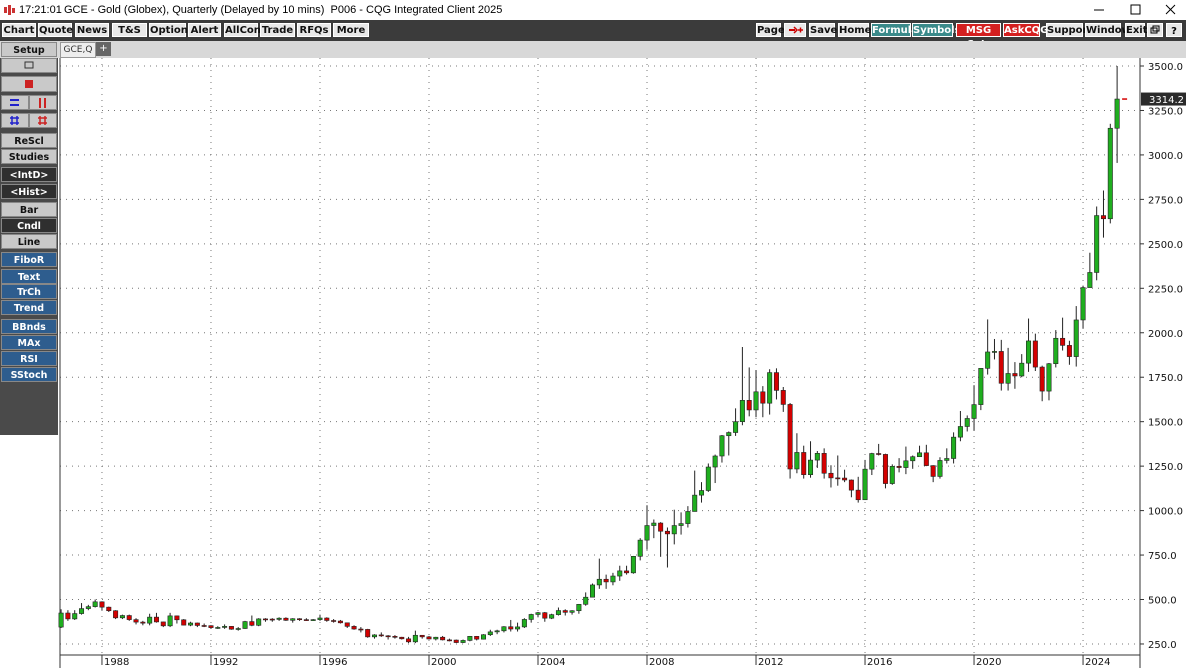 The image size is (1186, 668). I want to click on toolbar-button: RFQs, so click(314, 30).